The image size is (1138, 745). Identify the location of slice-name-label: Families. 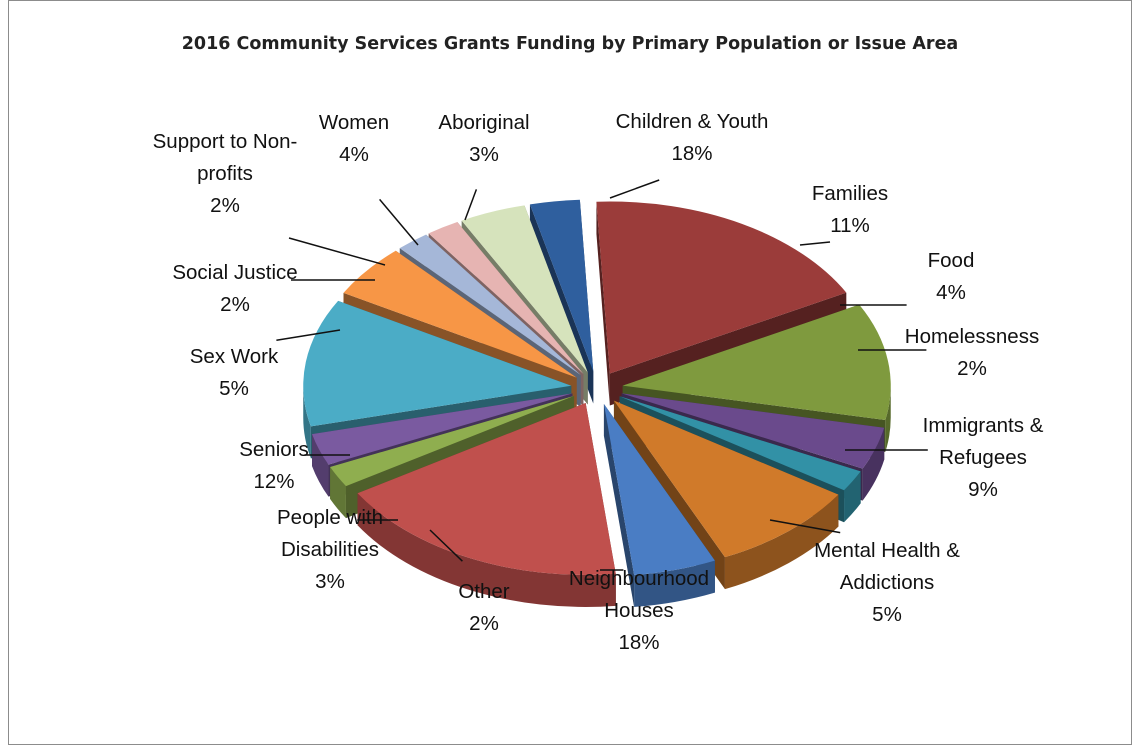
(850, 193).